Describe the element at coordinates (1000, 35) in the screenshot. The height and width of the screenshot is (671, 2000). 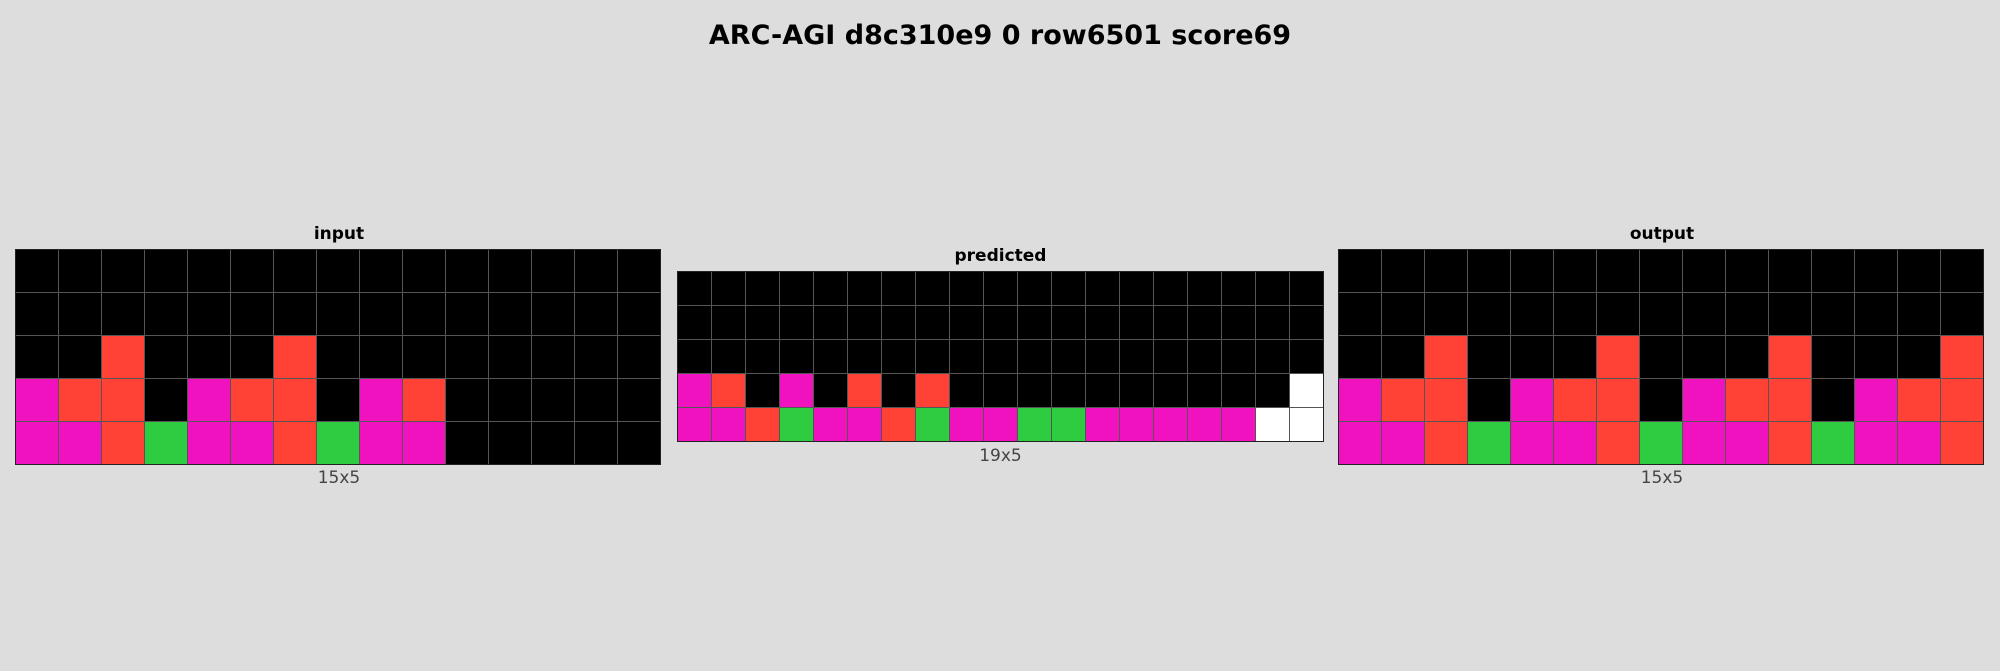
I see `page-title: ARC-AGI d8c310e9 0 row6501 score69` at that location.